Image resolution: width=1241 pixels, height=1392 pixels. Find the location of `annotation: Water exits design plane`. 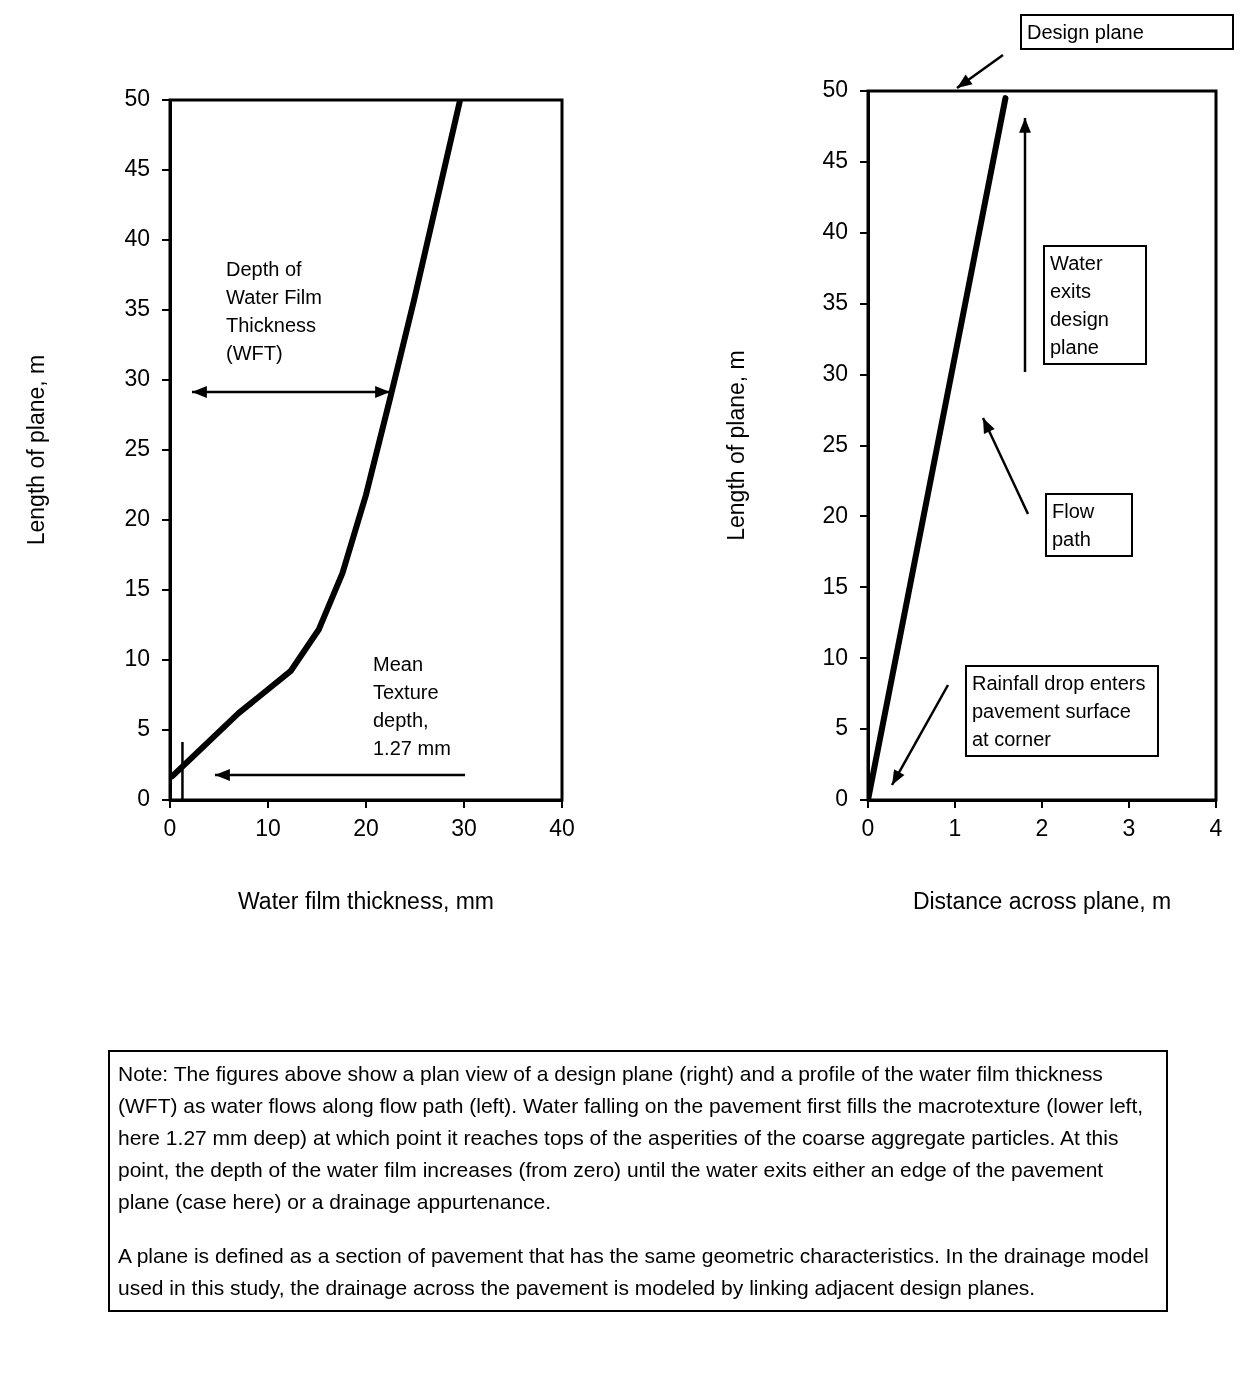

annotation: Water exits design plane is located at coordinates (1095, 305).